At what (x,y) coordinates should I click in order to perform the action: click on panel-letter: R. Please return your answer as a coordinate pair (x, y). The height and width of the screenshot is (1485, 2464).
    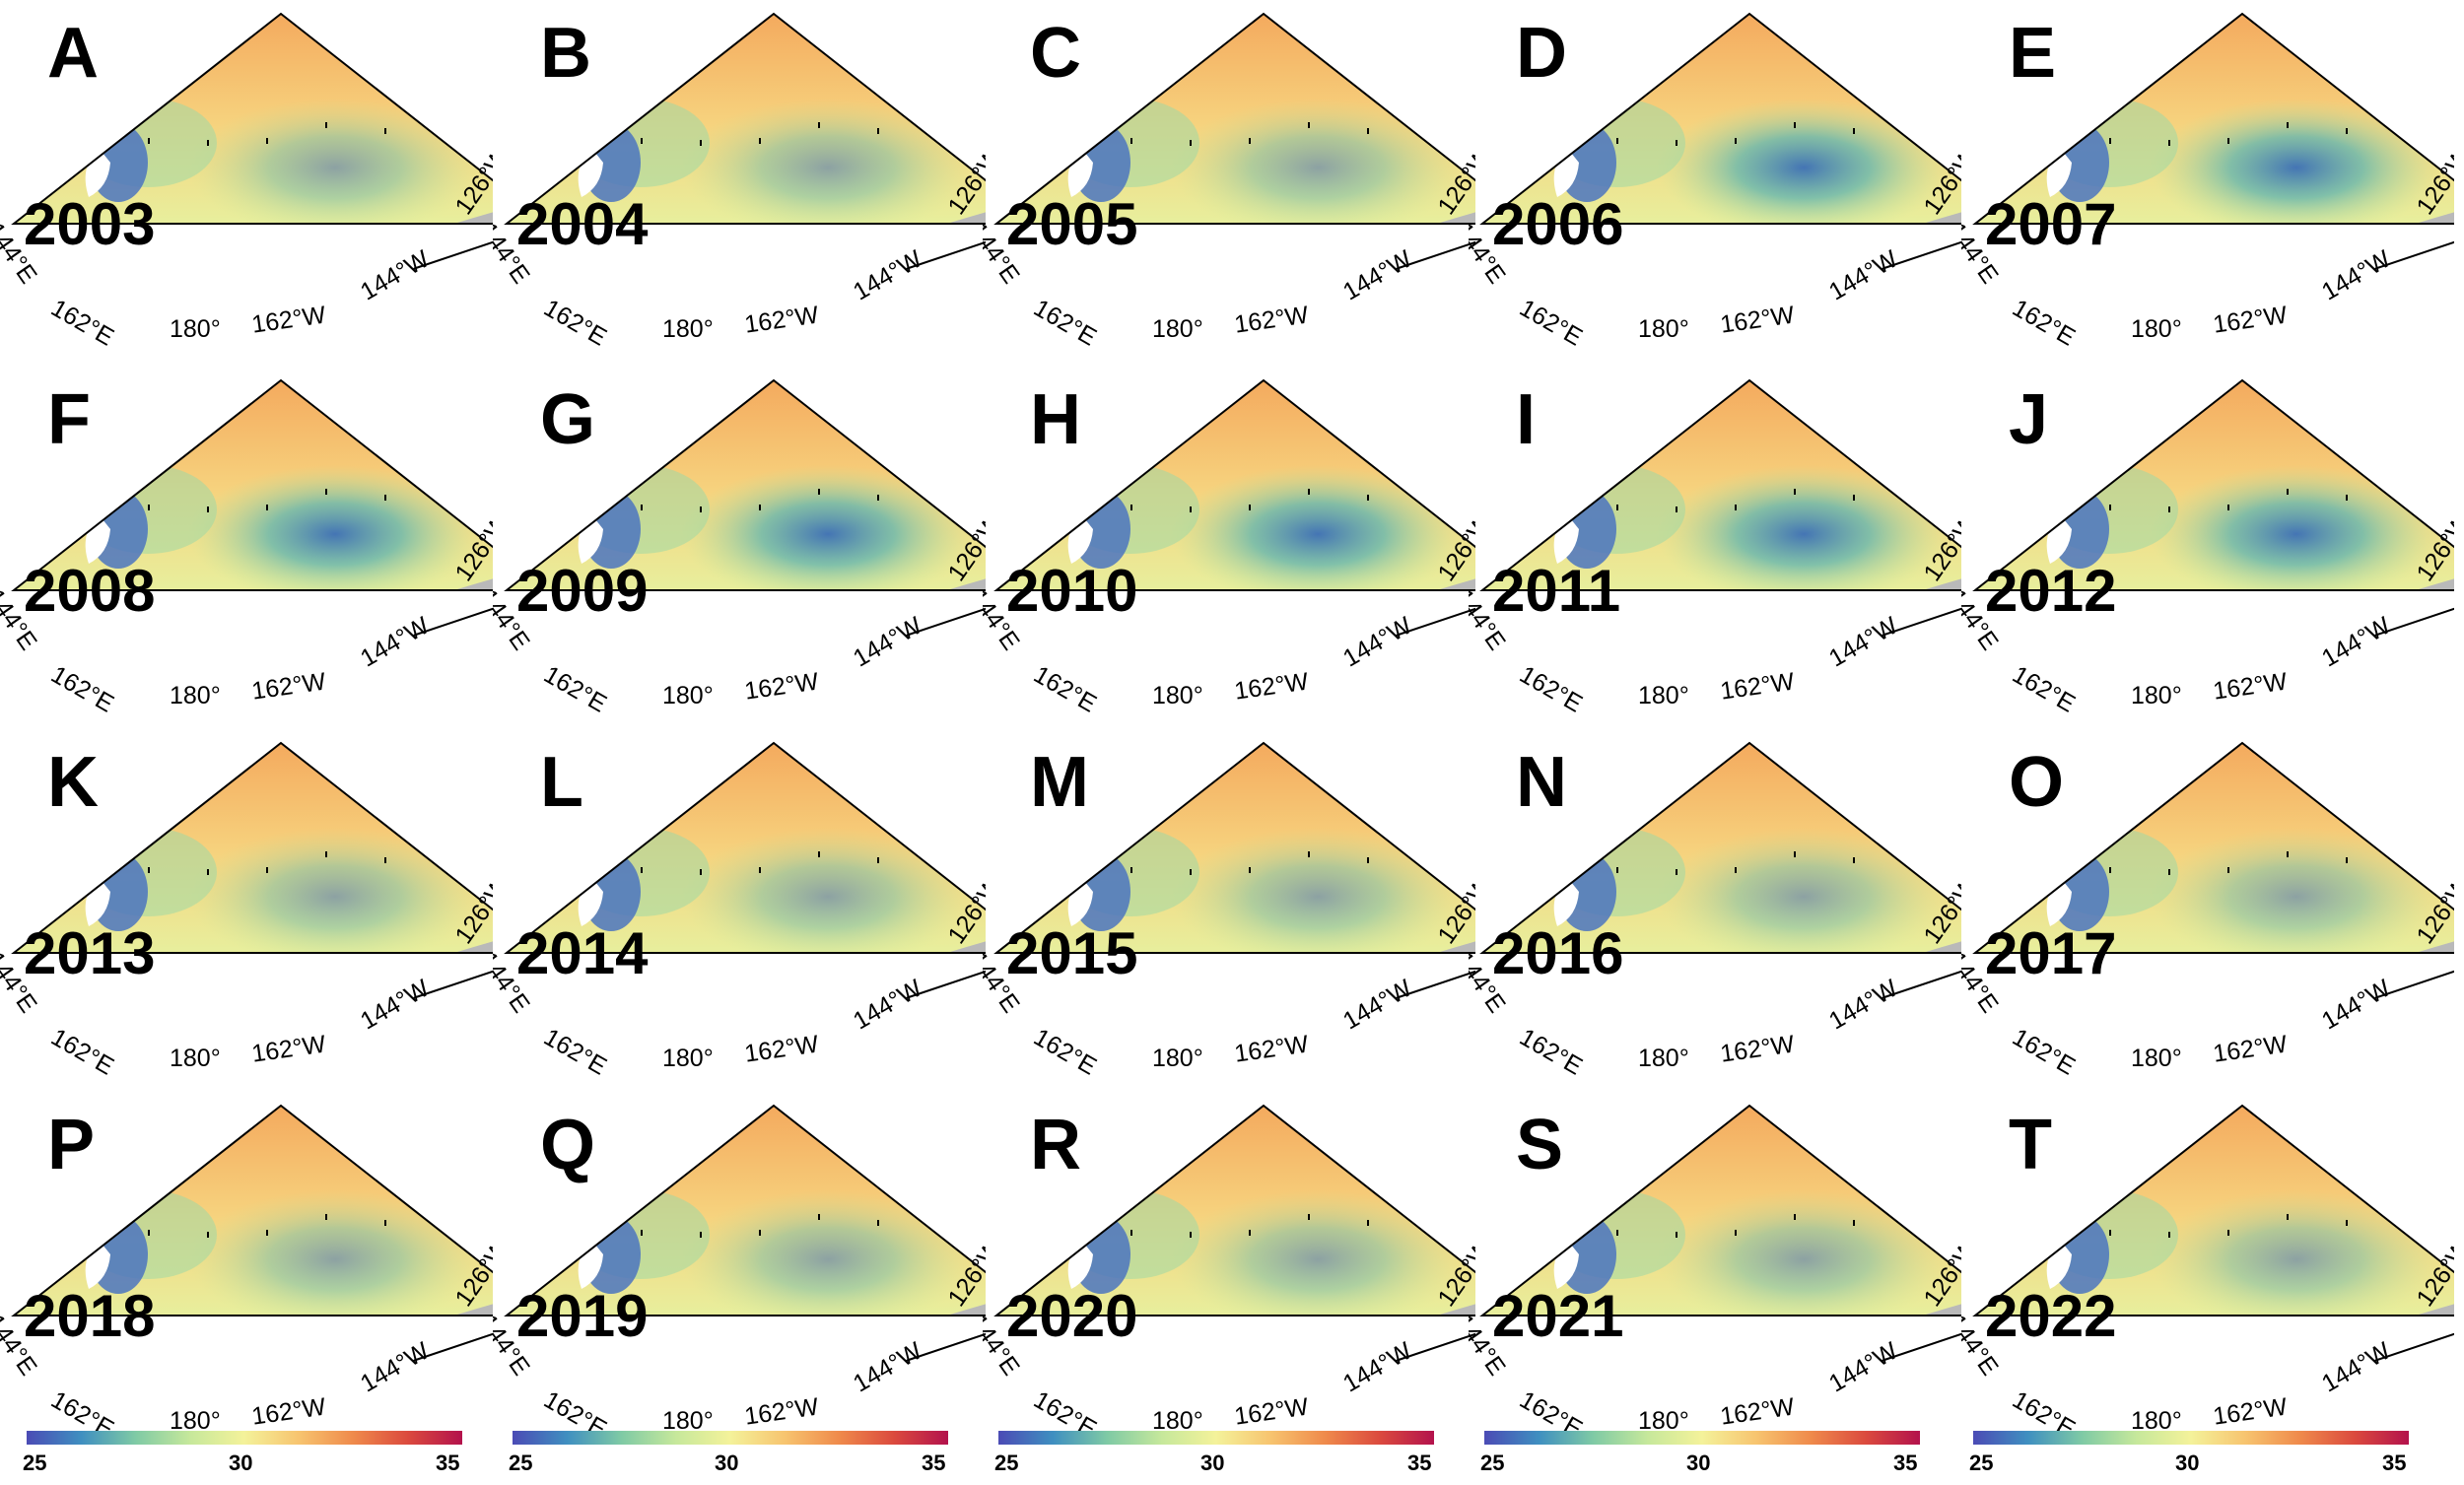
    Looking at the image, I should click on (1055, 1145).